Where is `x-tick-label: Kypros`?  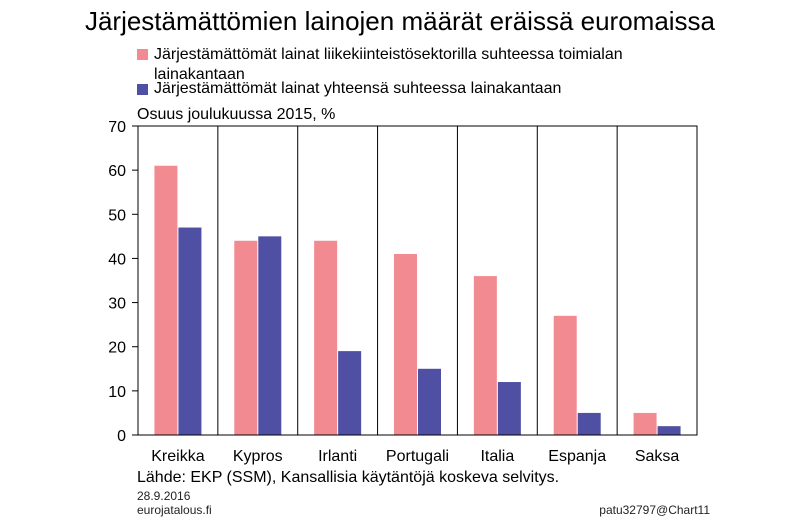
x-tick-label: Kypros is located at coordinates (258, 456).